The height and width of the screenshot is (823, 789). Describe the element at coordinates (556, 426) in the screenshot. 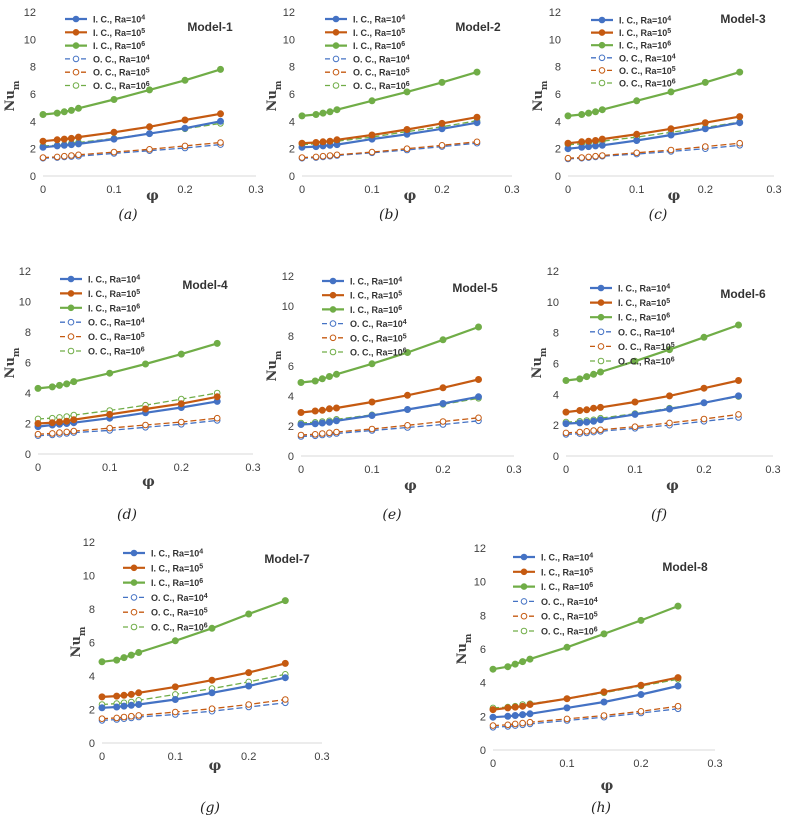

I see `y-tick-label: 2` at that location.